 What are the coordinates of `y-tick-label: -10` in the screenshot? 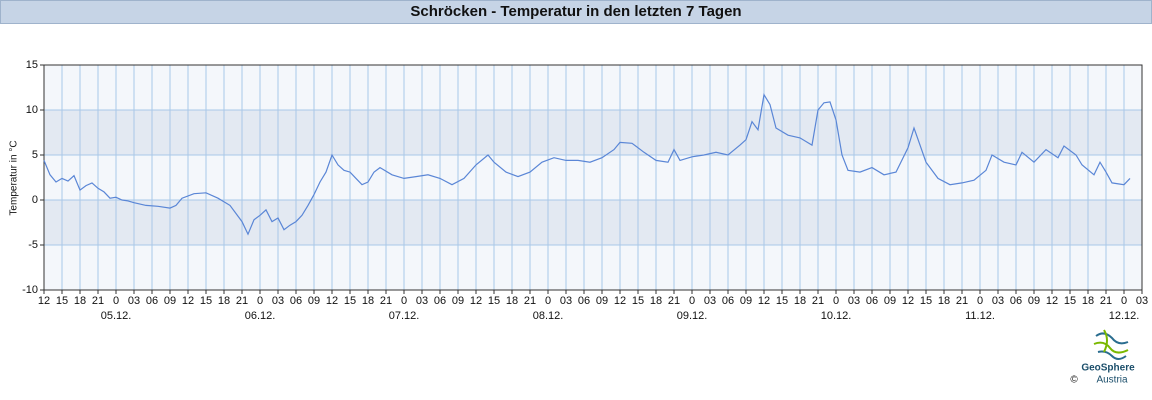 It's located at (30, 290).